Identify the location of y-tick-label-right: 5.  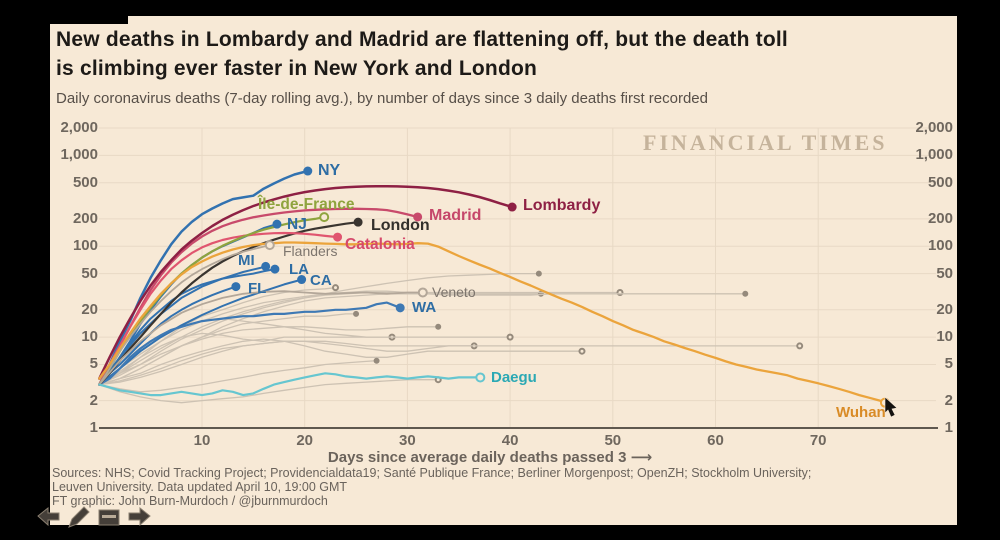
(948, 364).